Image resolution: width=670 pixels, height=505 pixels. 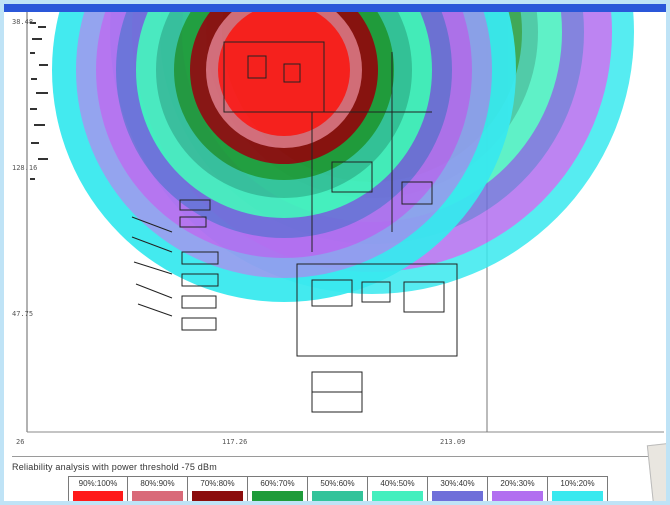 I want to click on title-bar, so click(x=335, y=8).